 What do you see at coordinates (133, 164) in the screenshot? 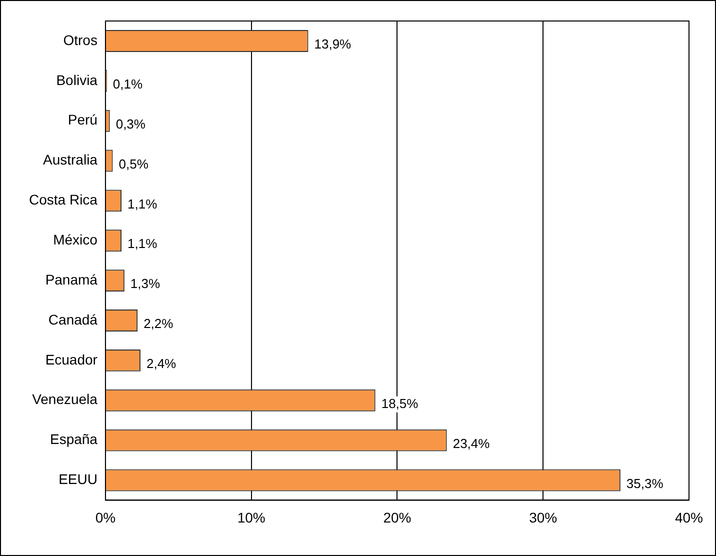
I see `data-label: 0,5%` at bounding box center [133, 164].